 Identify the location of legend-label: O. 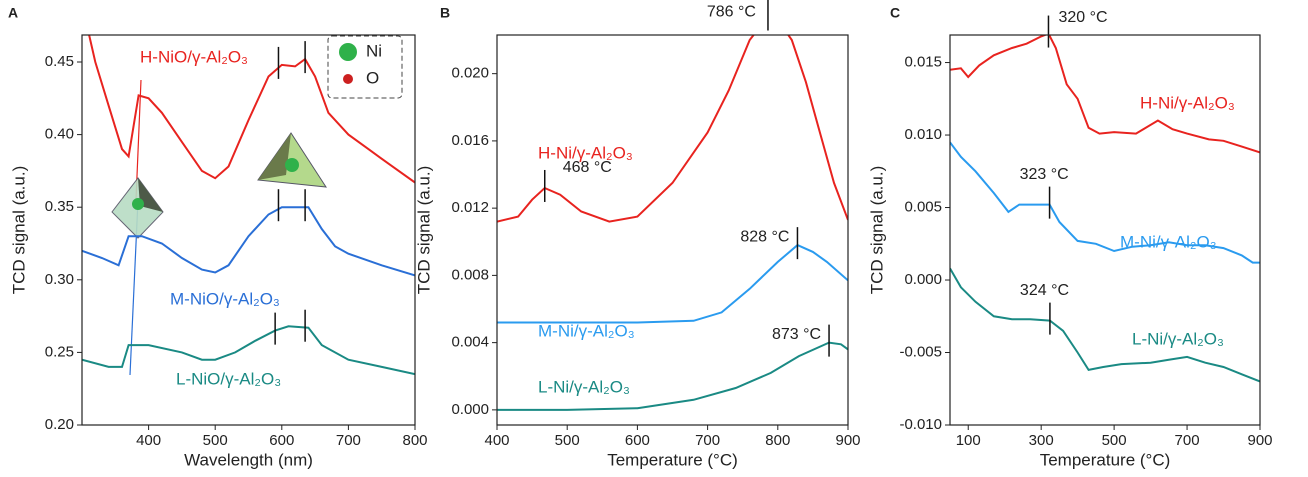
(372, 77).